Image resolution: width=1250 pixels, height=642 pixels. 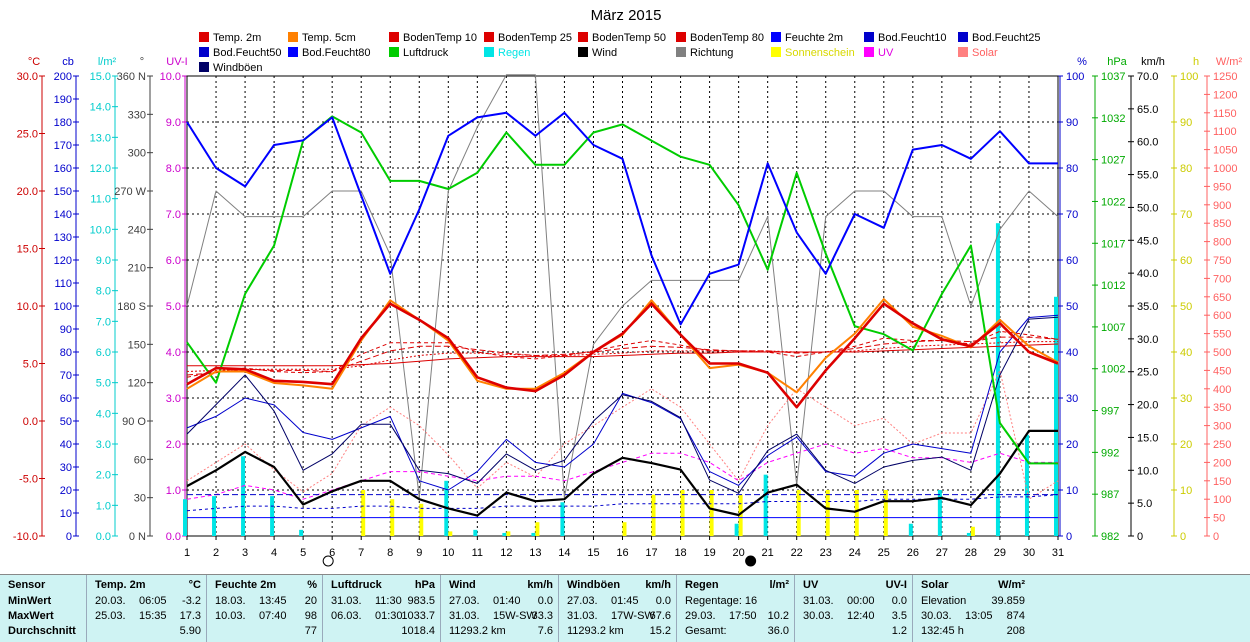 What do you see at coordinates (660, 631) in the screenshot?
I see `stats-value: 15.2` at bounding box center [660, 631].